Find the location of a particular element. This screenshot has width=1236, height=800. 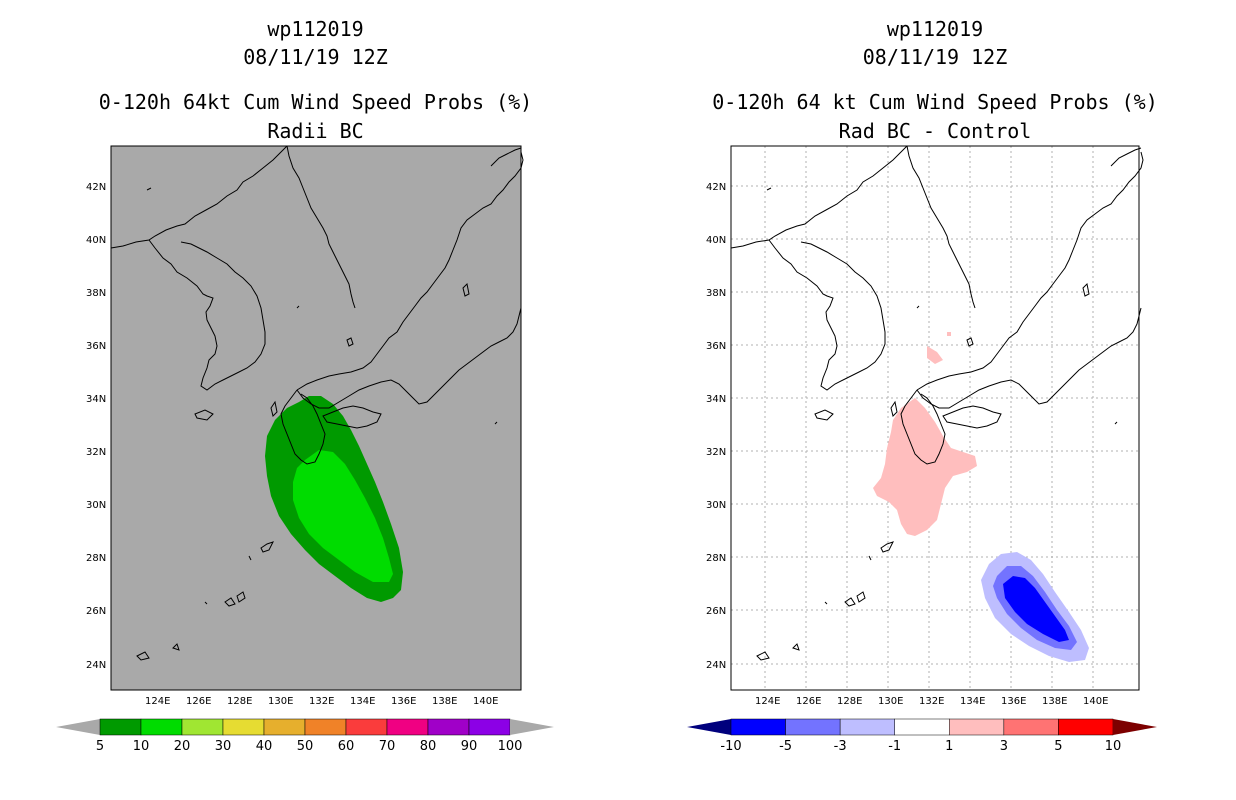

left-lon-label: 132E is located at coordinates (321, 701).